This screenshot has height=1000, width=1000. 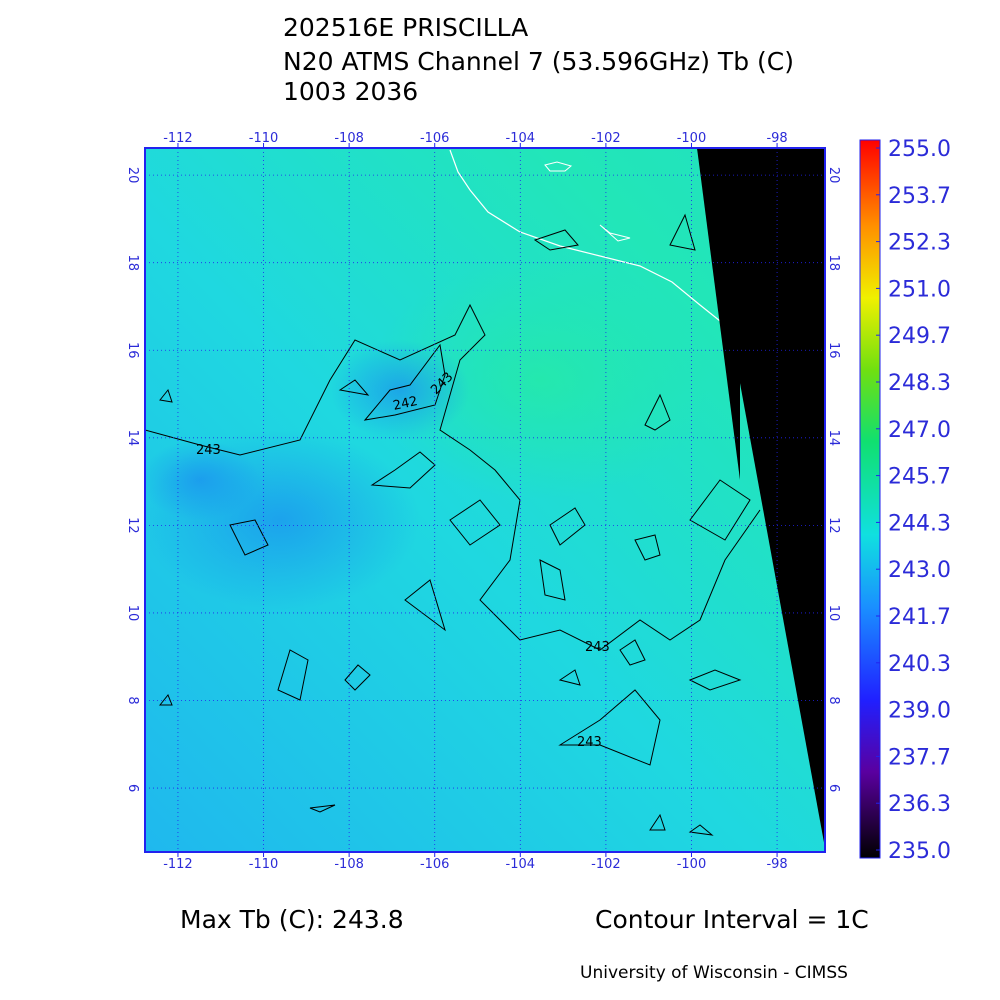 What do you see at coordinates (350, 91) in the screenshot?
I see `title-line: 1003 2036` at bounding box center [350, 91].